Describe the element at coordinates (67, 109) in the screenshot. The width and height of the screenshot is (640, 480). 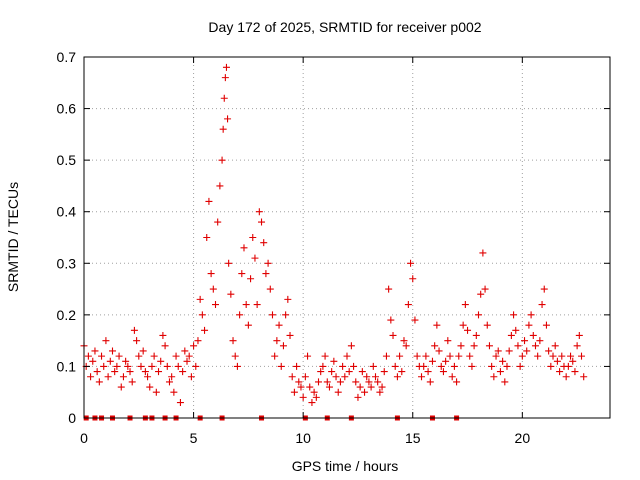
I see `y-tick-label: 0.6` at that location.